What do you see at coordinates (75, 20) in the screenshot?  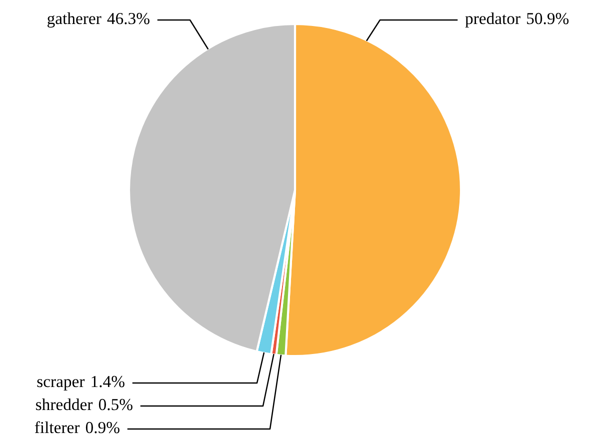 I see `slice-label: gatherer` at bounding box center [75, 20].